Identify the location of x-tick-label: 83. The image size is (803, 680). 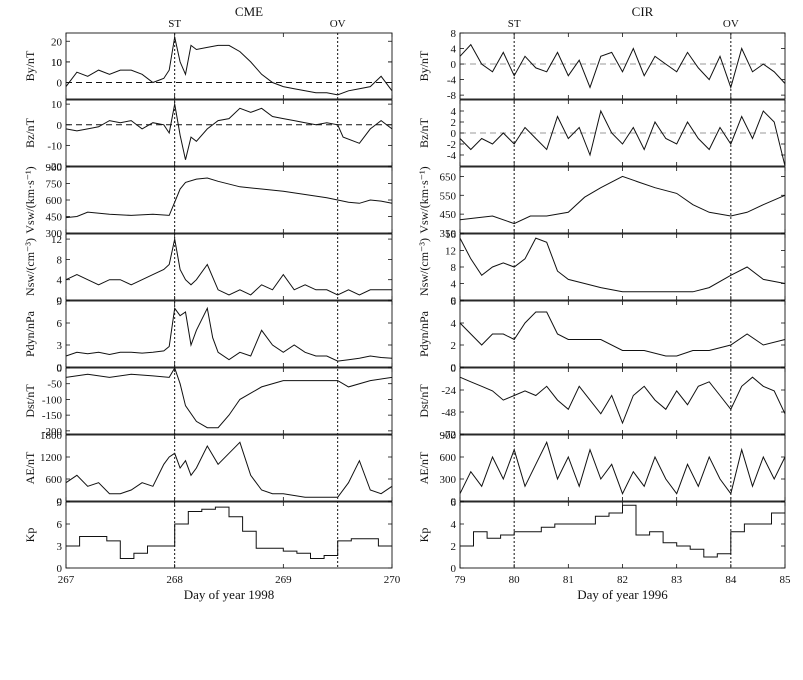
(677, 580).